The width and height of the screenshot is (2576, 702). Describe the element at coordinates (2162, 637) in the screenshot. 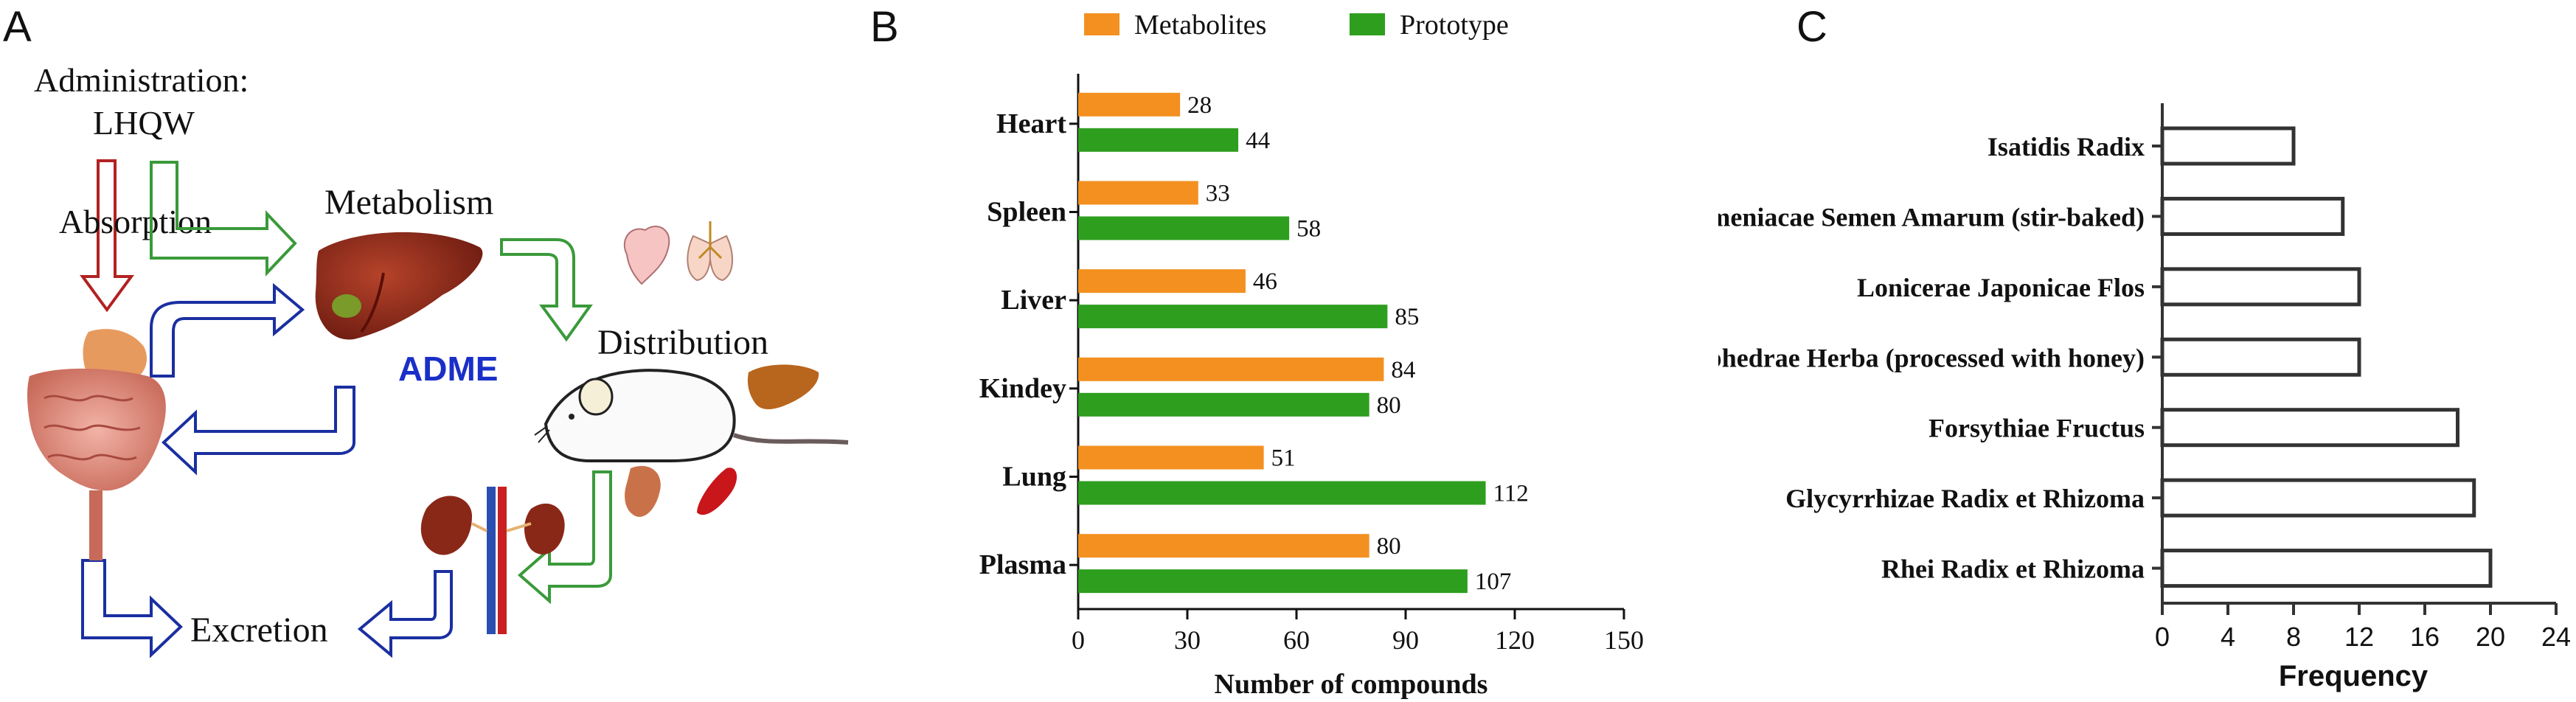

I see `chart-c-x-tick-label: 0` at that location.